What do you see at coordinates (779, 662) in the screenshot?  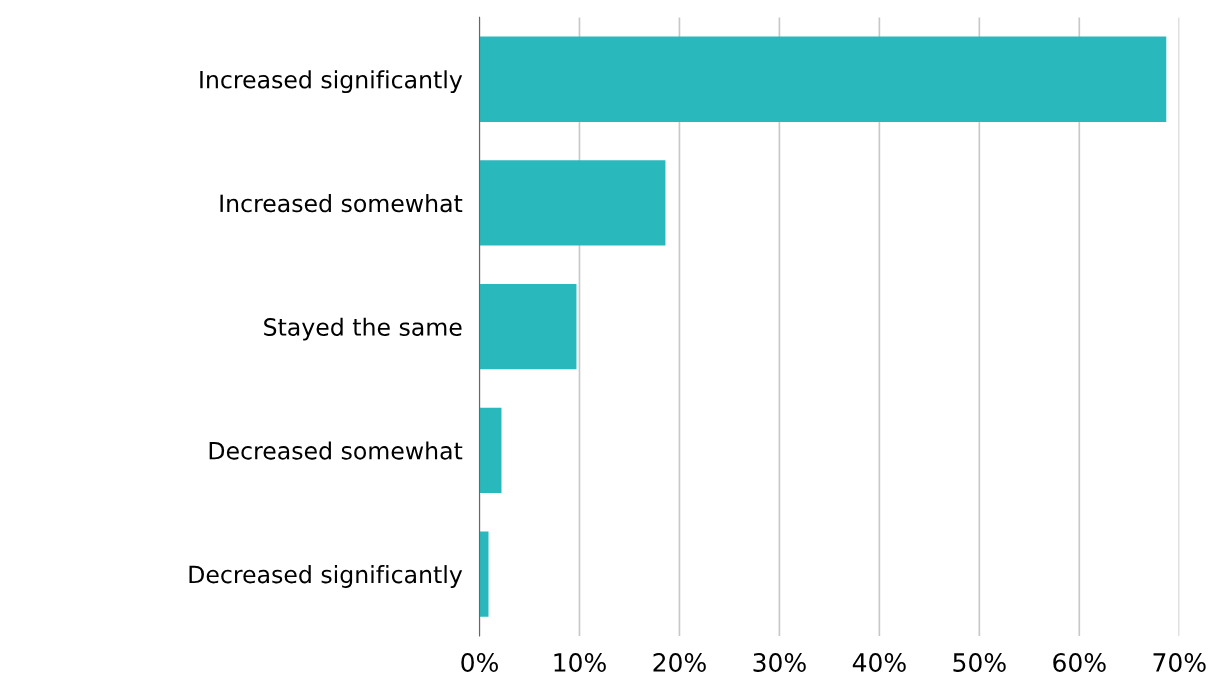 I see `x-tick-label: 30%` at bounding box center [779, 662].